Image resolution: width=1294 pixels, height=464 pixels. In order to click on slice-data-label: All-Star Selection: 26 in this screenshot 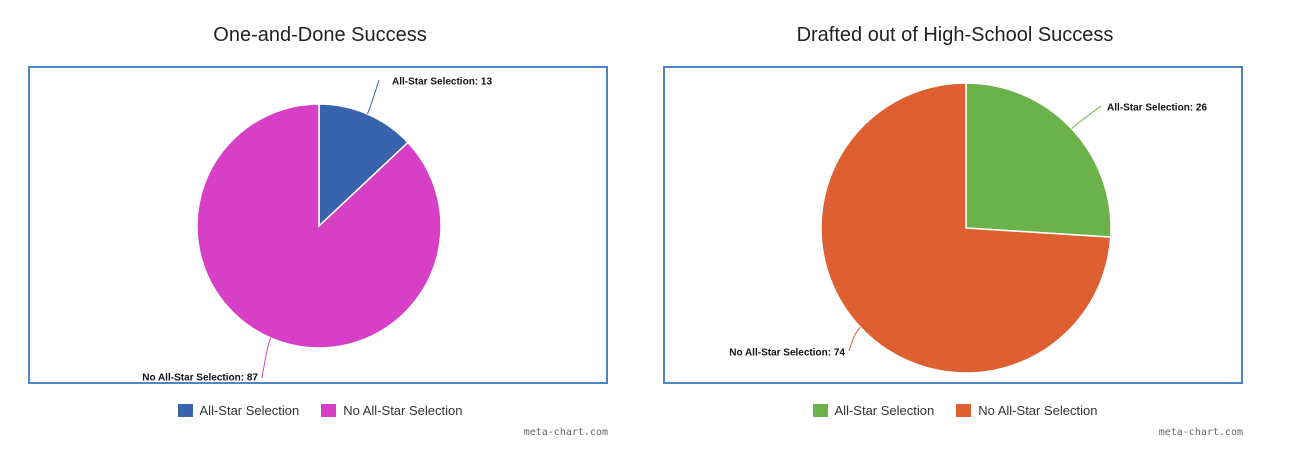, I will do `click(1157, 108)`.